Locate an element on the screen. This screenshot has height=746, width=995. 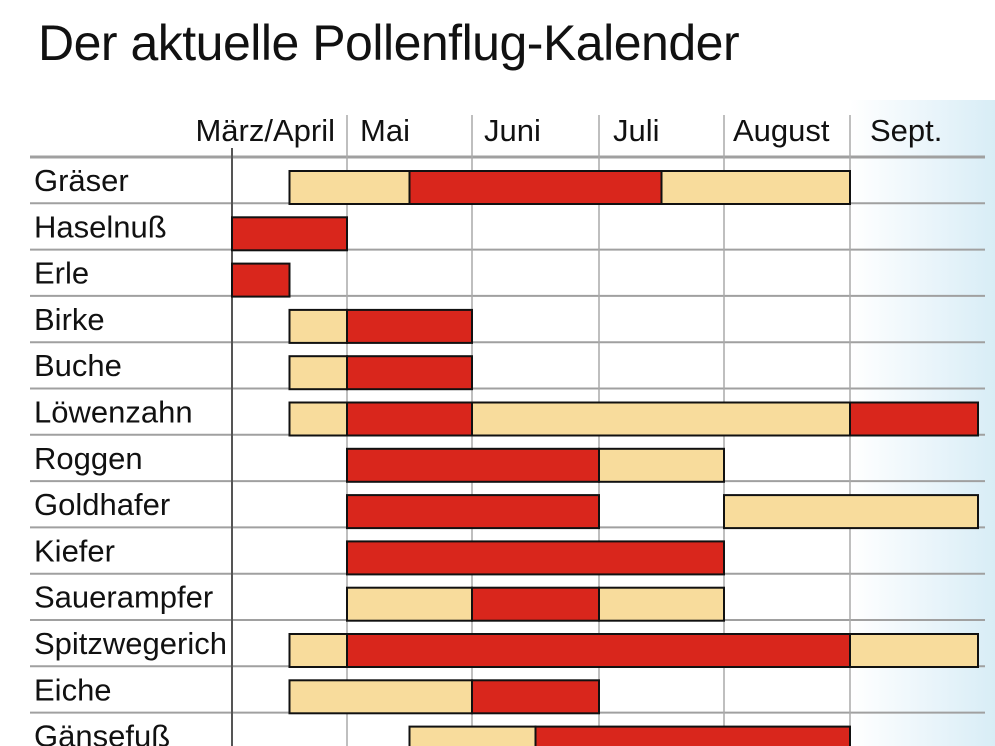
chart-title: Der aktuelle Pollenflug-Kalender is located at coordinates (389, 43).